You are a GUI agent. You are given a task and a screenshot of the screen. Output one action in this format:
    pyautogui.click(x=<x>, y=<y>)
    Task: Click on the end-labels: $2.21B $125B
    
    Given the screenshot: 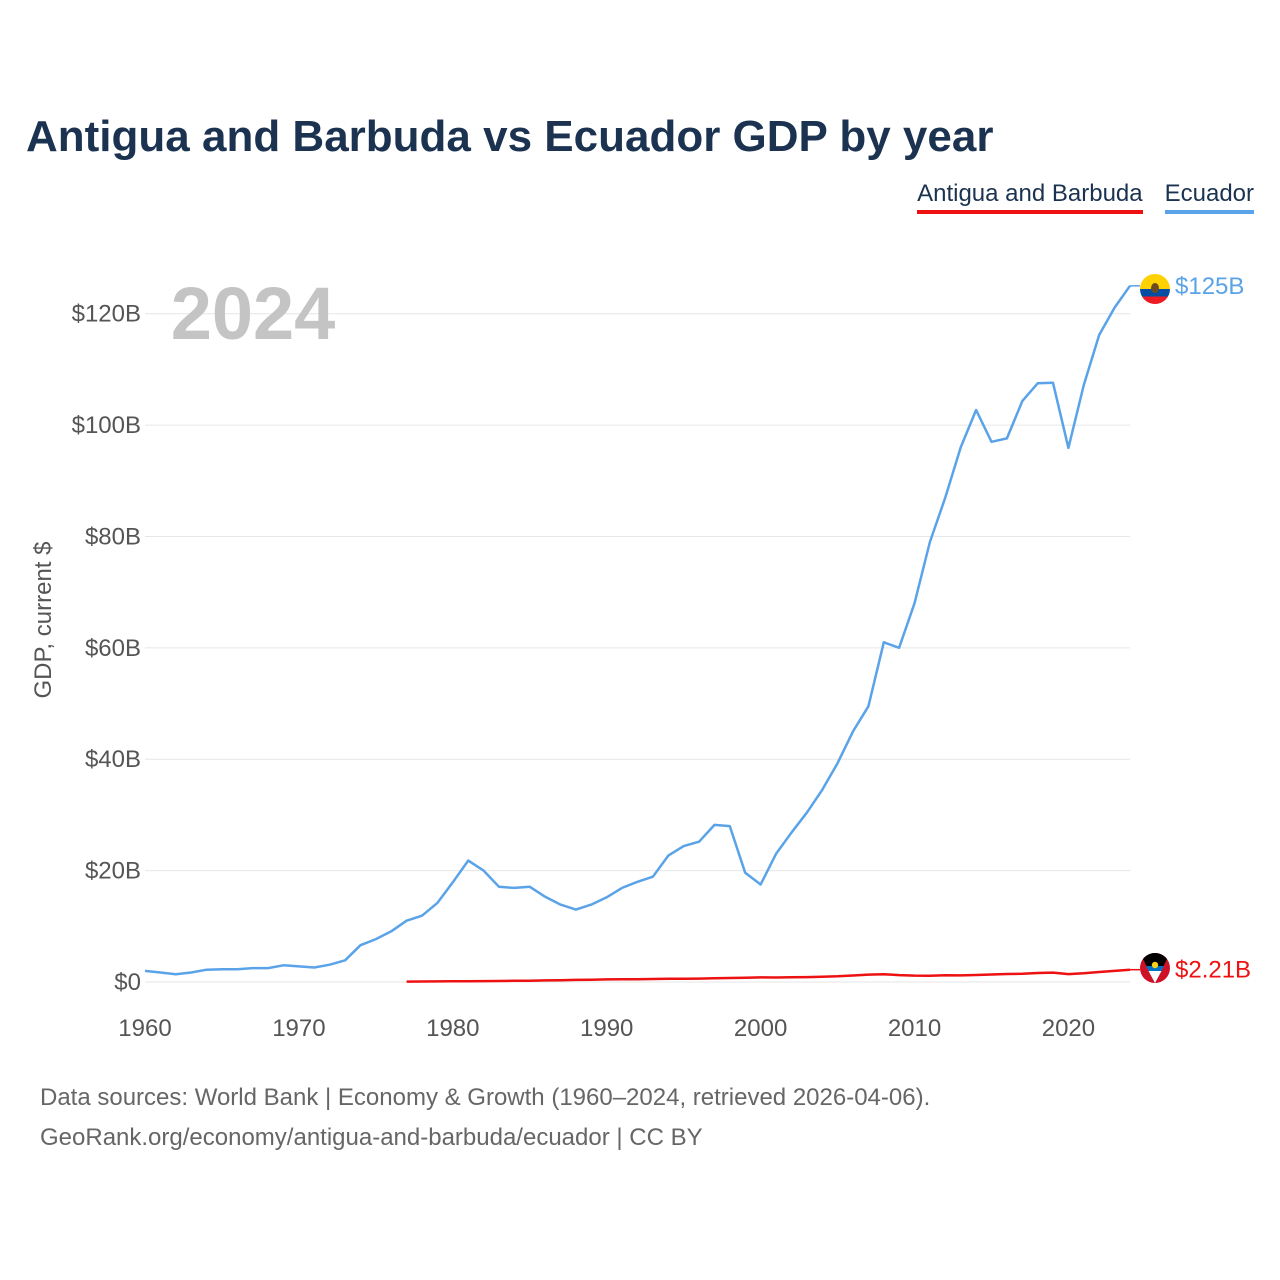 What is the action you would take?
    pyautogui.click(x=1213, y=628)
    